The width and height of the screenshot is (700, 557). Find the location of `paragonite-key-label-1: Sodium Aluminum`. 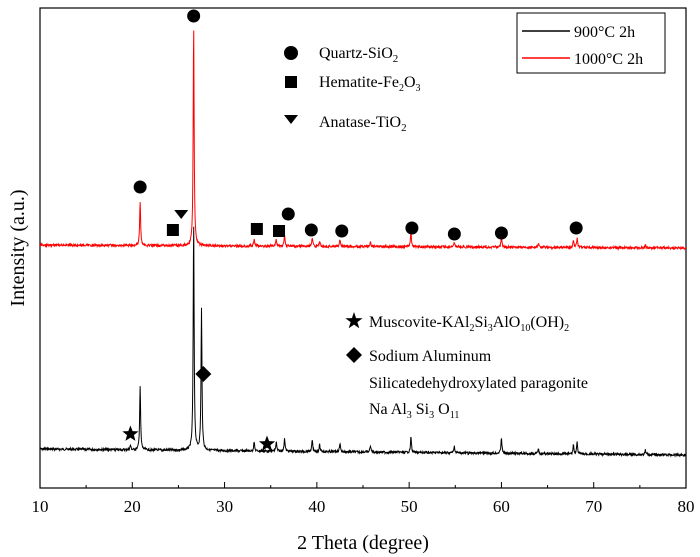

paragonite-key-label-1: Sodium Aluminum is located at coordinates (430, 356).